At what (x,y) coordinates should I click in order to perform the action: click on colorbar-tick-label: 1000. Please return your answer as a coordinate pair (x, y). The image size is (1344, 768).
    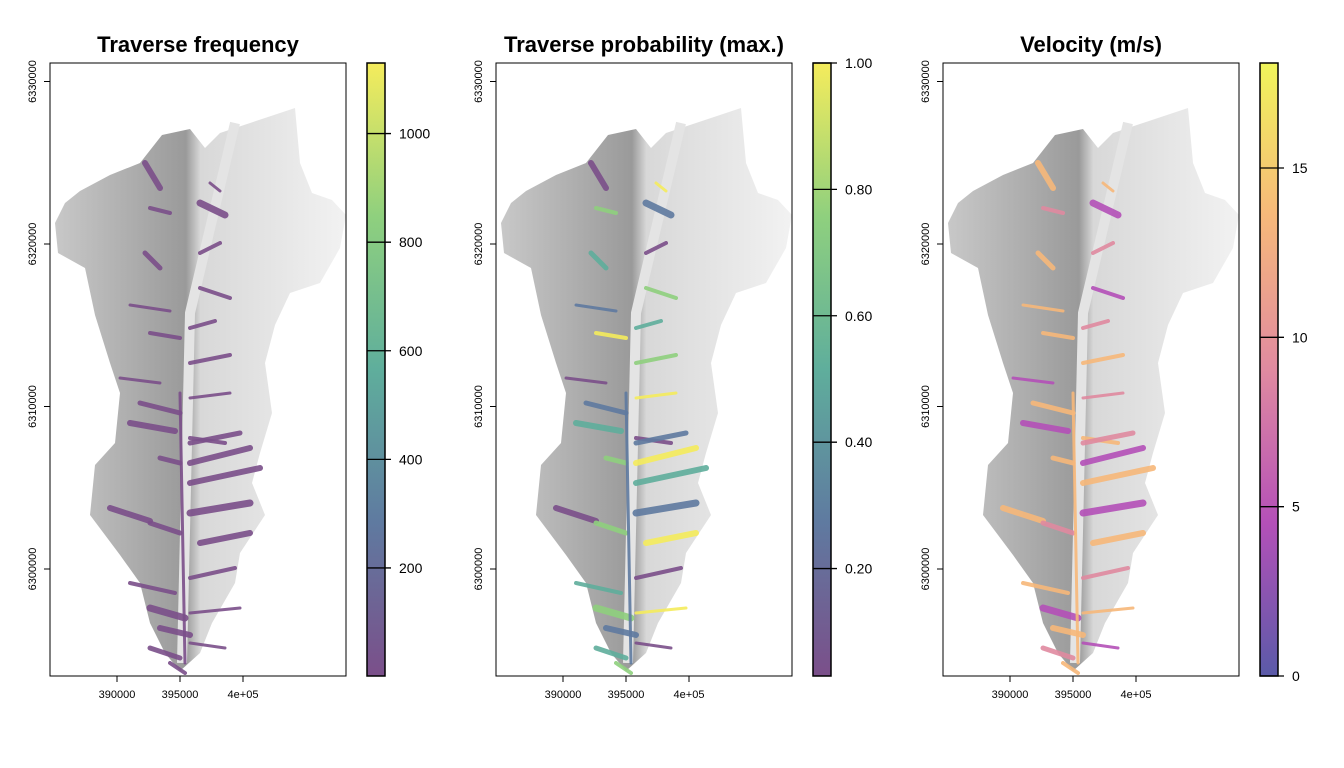
    Looking at the image, I should click on (414, 134).